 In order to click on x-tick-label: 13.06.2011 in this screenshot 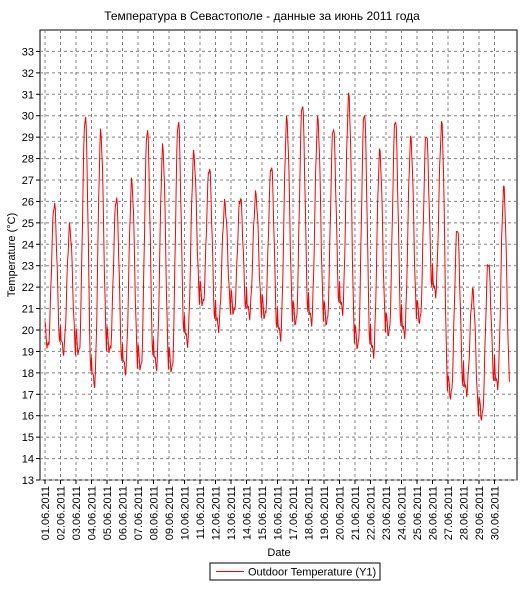, I will do `click(232, 513)`.